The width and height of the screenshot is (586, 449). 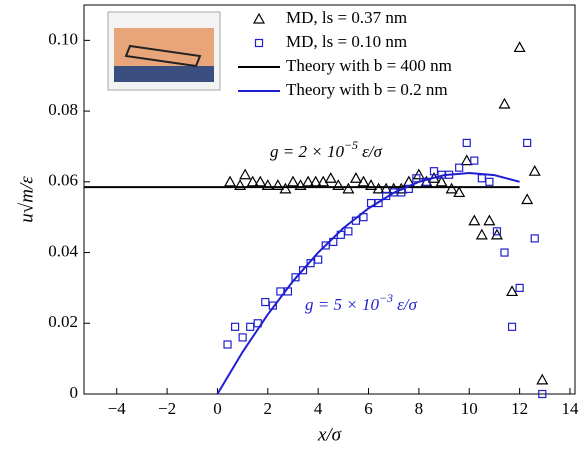 I want to click on y-tick-label: 0.02, so click(x=63, y=321).